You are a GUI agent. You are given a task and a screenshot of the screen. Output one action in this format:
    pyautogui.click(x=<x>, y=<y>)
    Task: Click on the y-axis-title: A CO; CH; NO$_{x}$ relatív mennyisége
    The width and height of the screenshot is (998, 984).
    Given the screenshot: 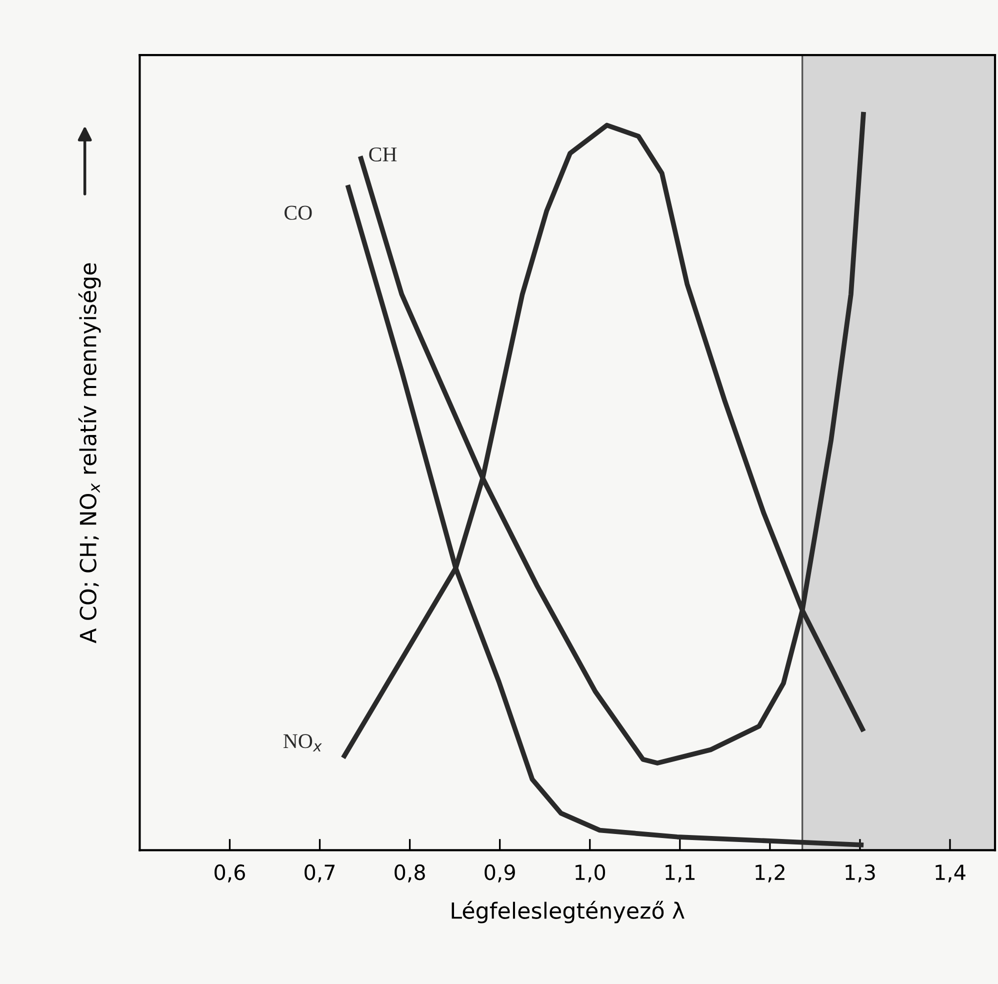 What is the action you would take?
    pyautogui.click(x=89, y=453)
    